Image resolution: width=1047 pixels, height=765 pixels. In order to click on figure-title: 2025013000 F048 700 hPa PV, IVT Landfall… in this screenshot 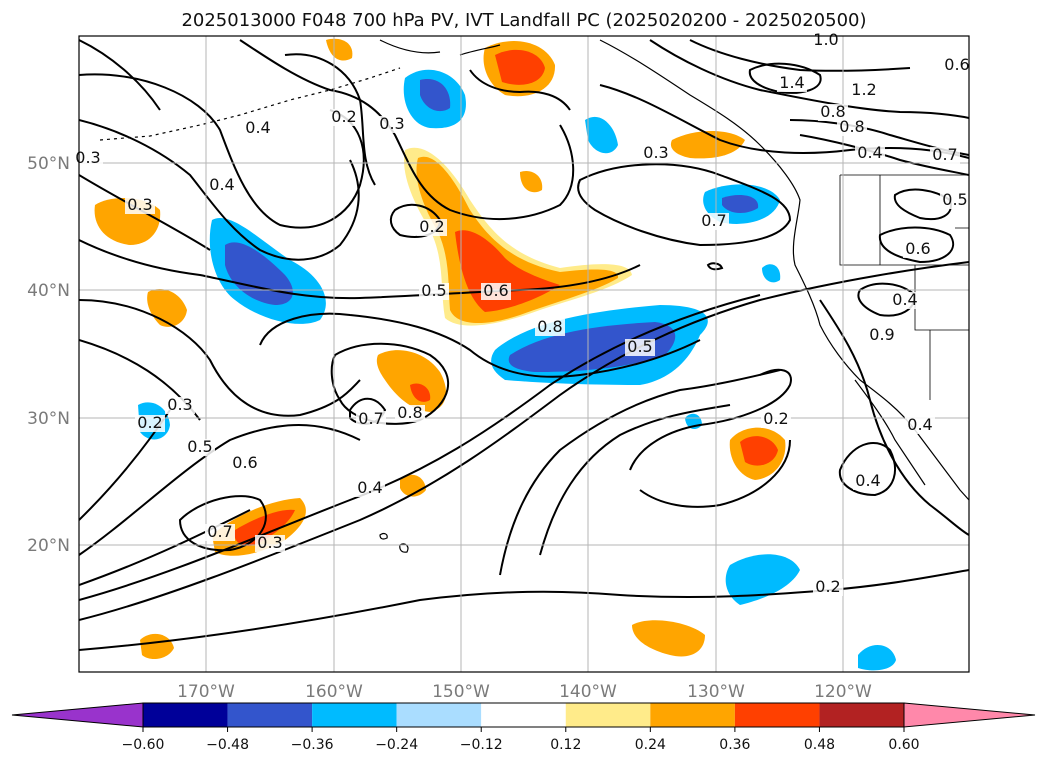, I will do `click(523, 20)`.